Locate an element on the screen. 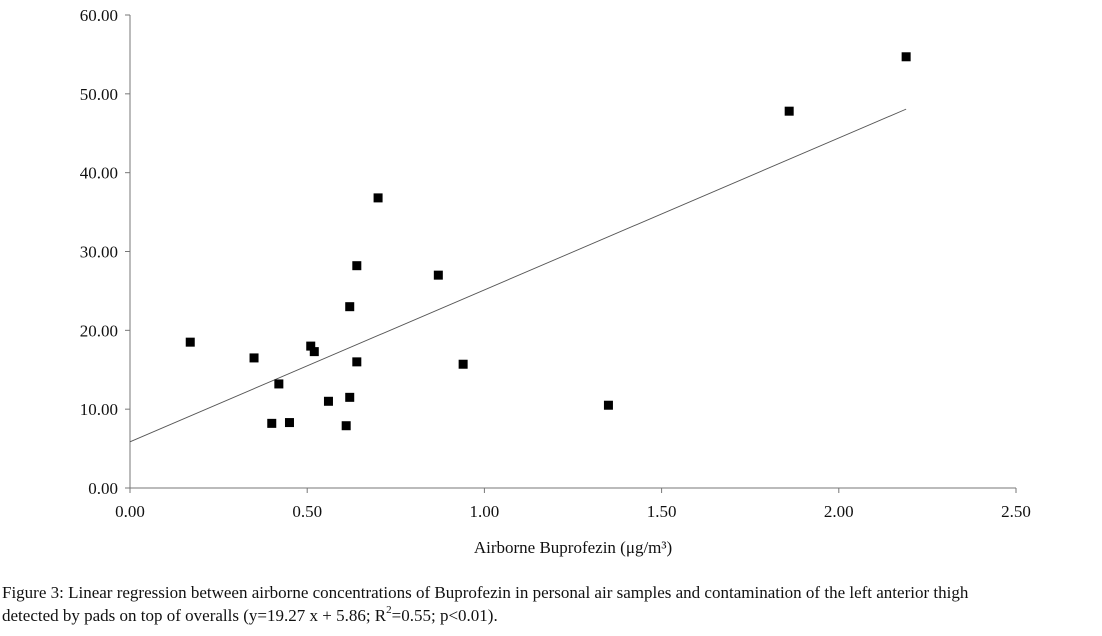  x-tick-label: 2.50 is located at coordinates (1016, 511).